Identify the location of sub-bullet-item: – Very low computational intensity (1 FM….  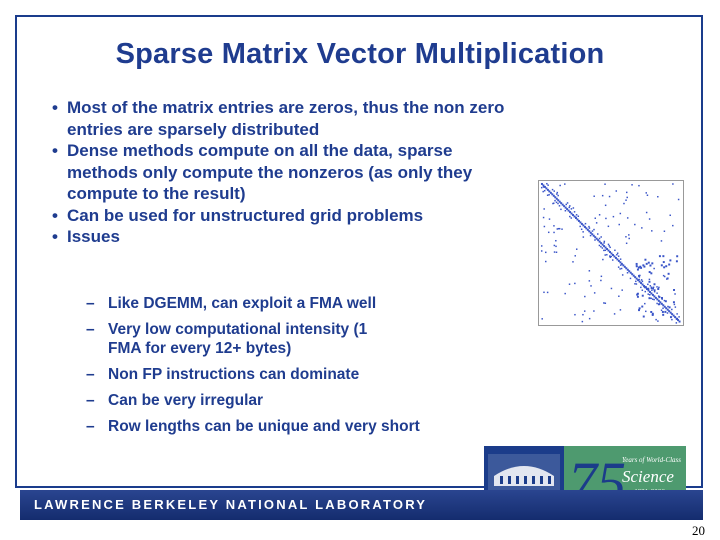
(237, 339).